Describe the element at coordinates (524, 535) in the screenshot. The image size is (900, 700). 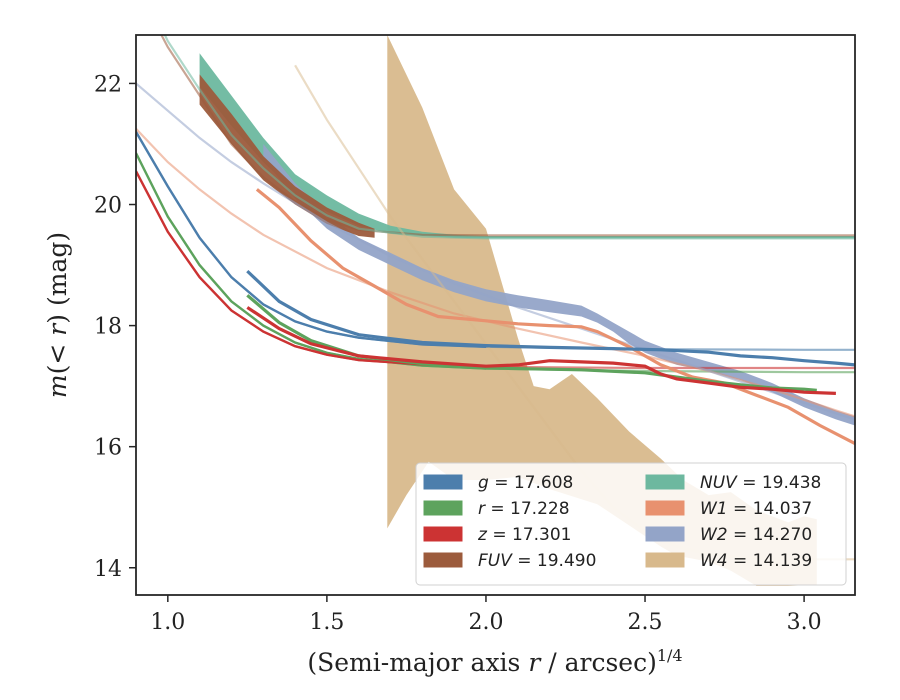
I see `legend-entry-z: z = 17.301` at that location.